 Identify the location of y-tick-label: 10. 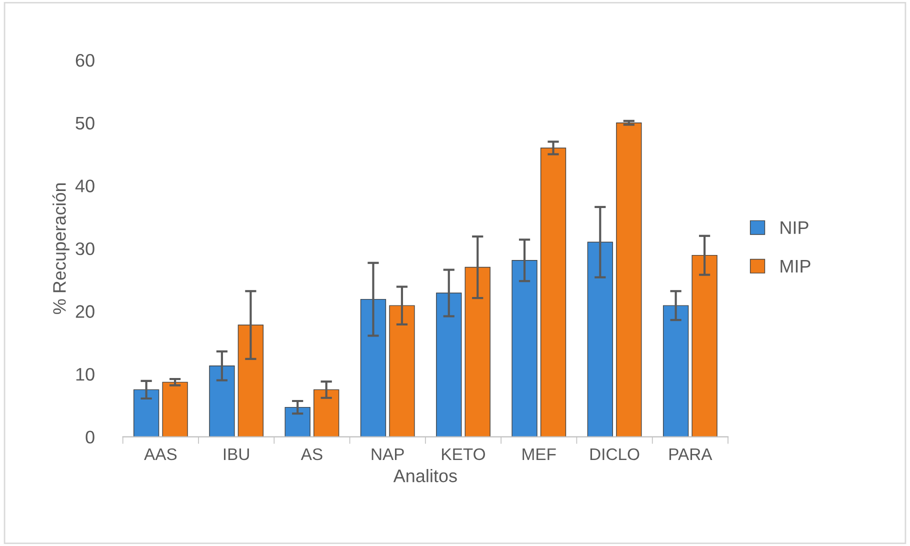
(85, 374).